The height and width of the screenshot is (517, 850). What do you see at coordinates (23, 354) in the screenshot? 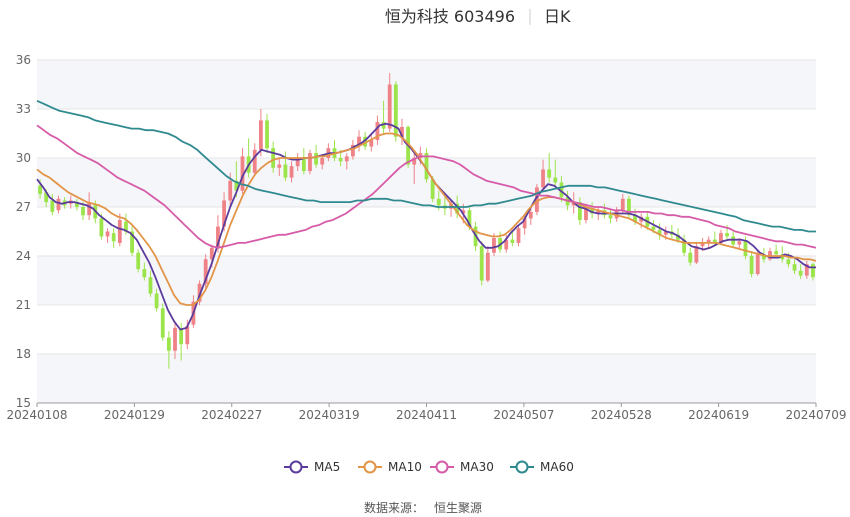
I see `y-tick-label: 18` at bounding box center [23, 354].